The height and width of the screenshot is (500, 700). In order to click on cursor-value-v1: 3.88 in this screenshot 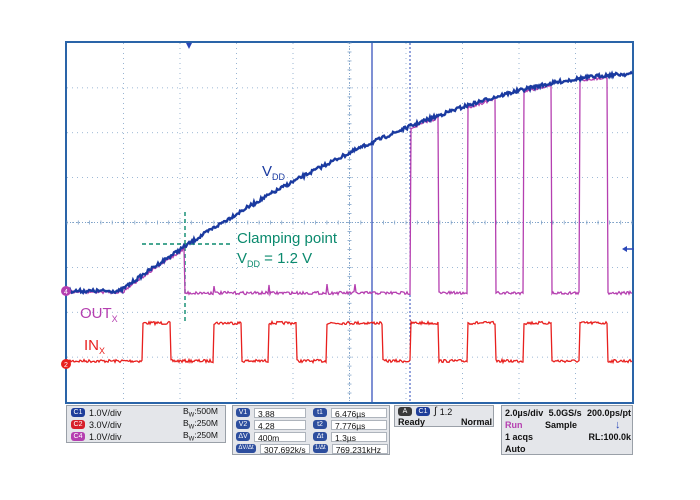, I will do `click(280, 413)`.